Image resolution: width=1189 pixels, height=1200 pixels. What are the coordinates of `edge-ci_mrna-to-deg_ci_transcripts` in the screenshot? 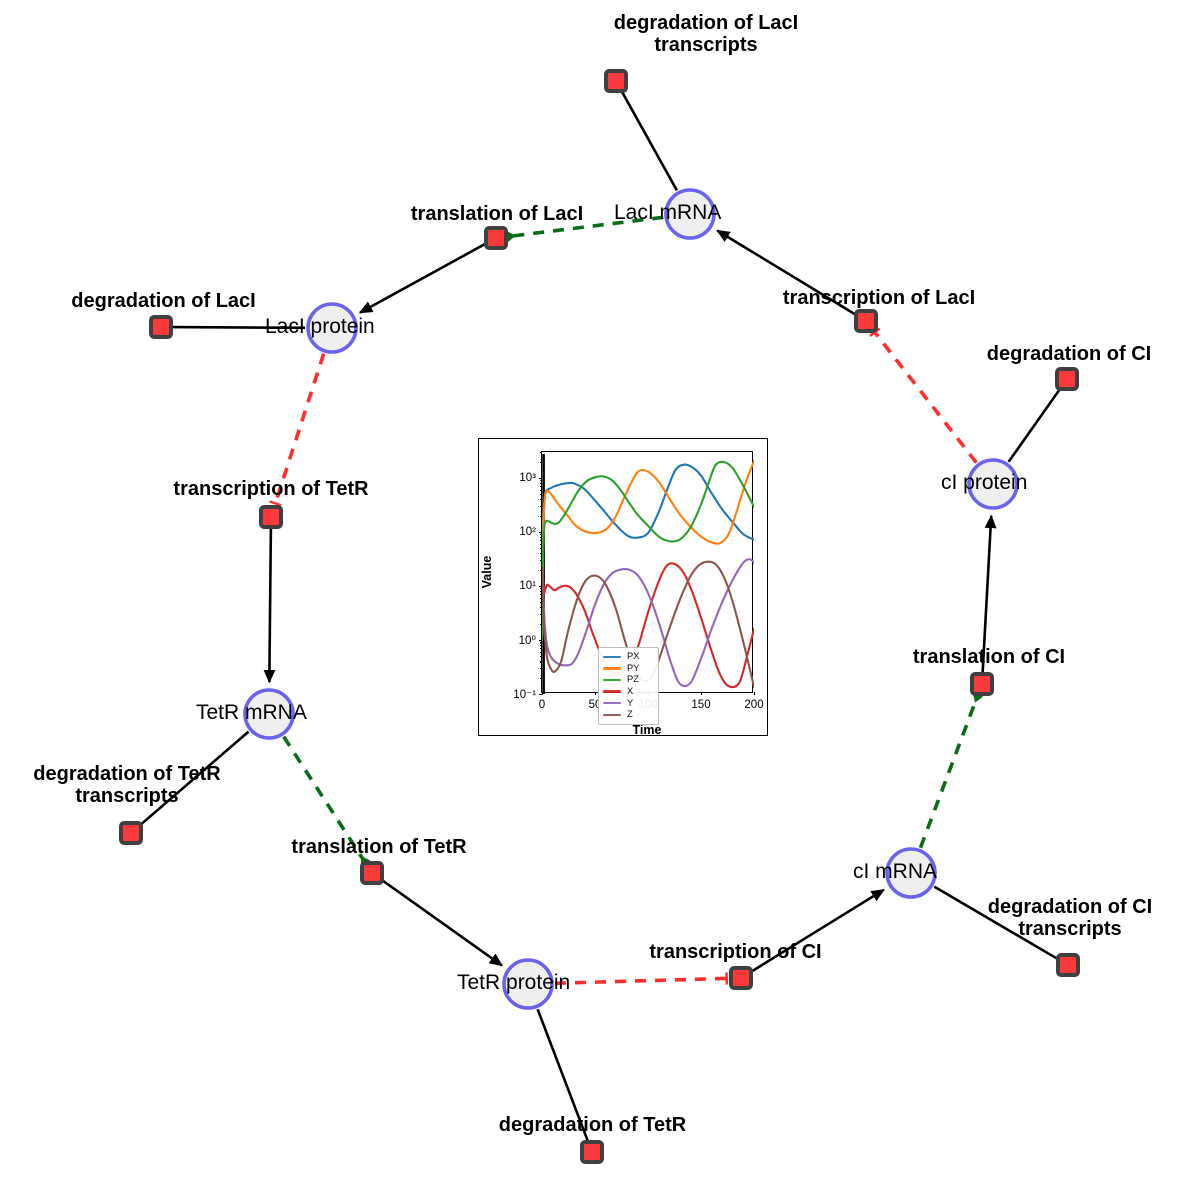 It's located at (996, 923).